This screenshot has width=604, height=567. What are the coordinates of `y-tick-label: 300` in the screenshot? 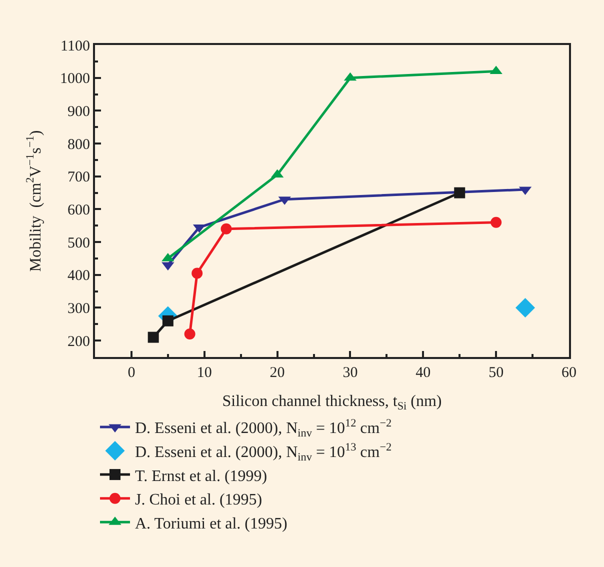 It's located at (79, 308).